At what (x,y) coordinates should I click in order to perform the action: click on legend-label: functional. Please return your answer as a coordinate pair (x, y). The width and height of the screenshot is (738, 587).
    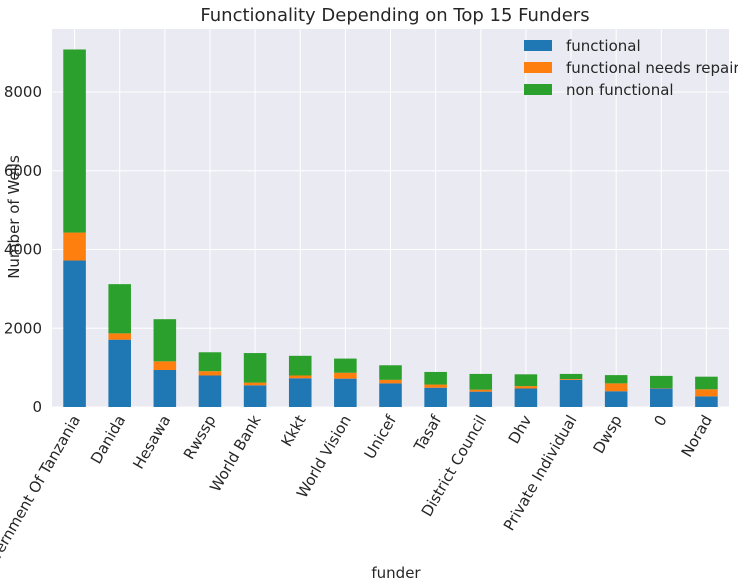
    Looking at the image, I should click on (603, 46).